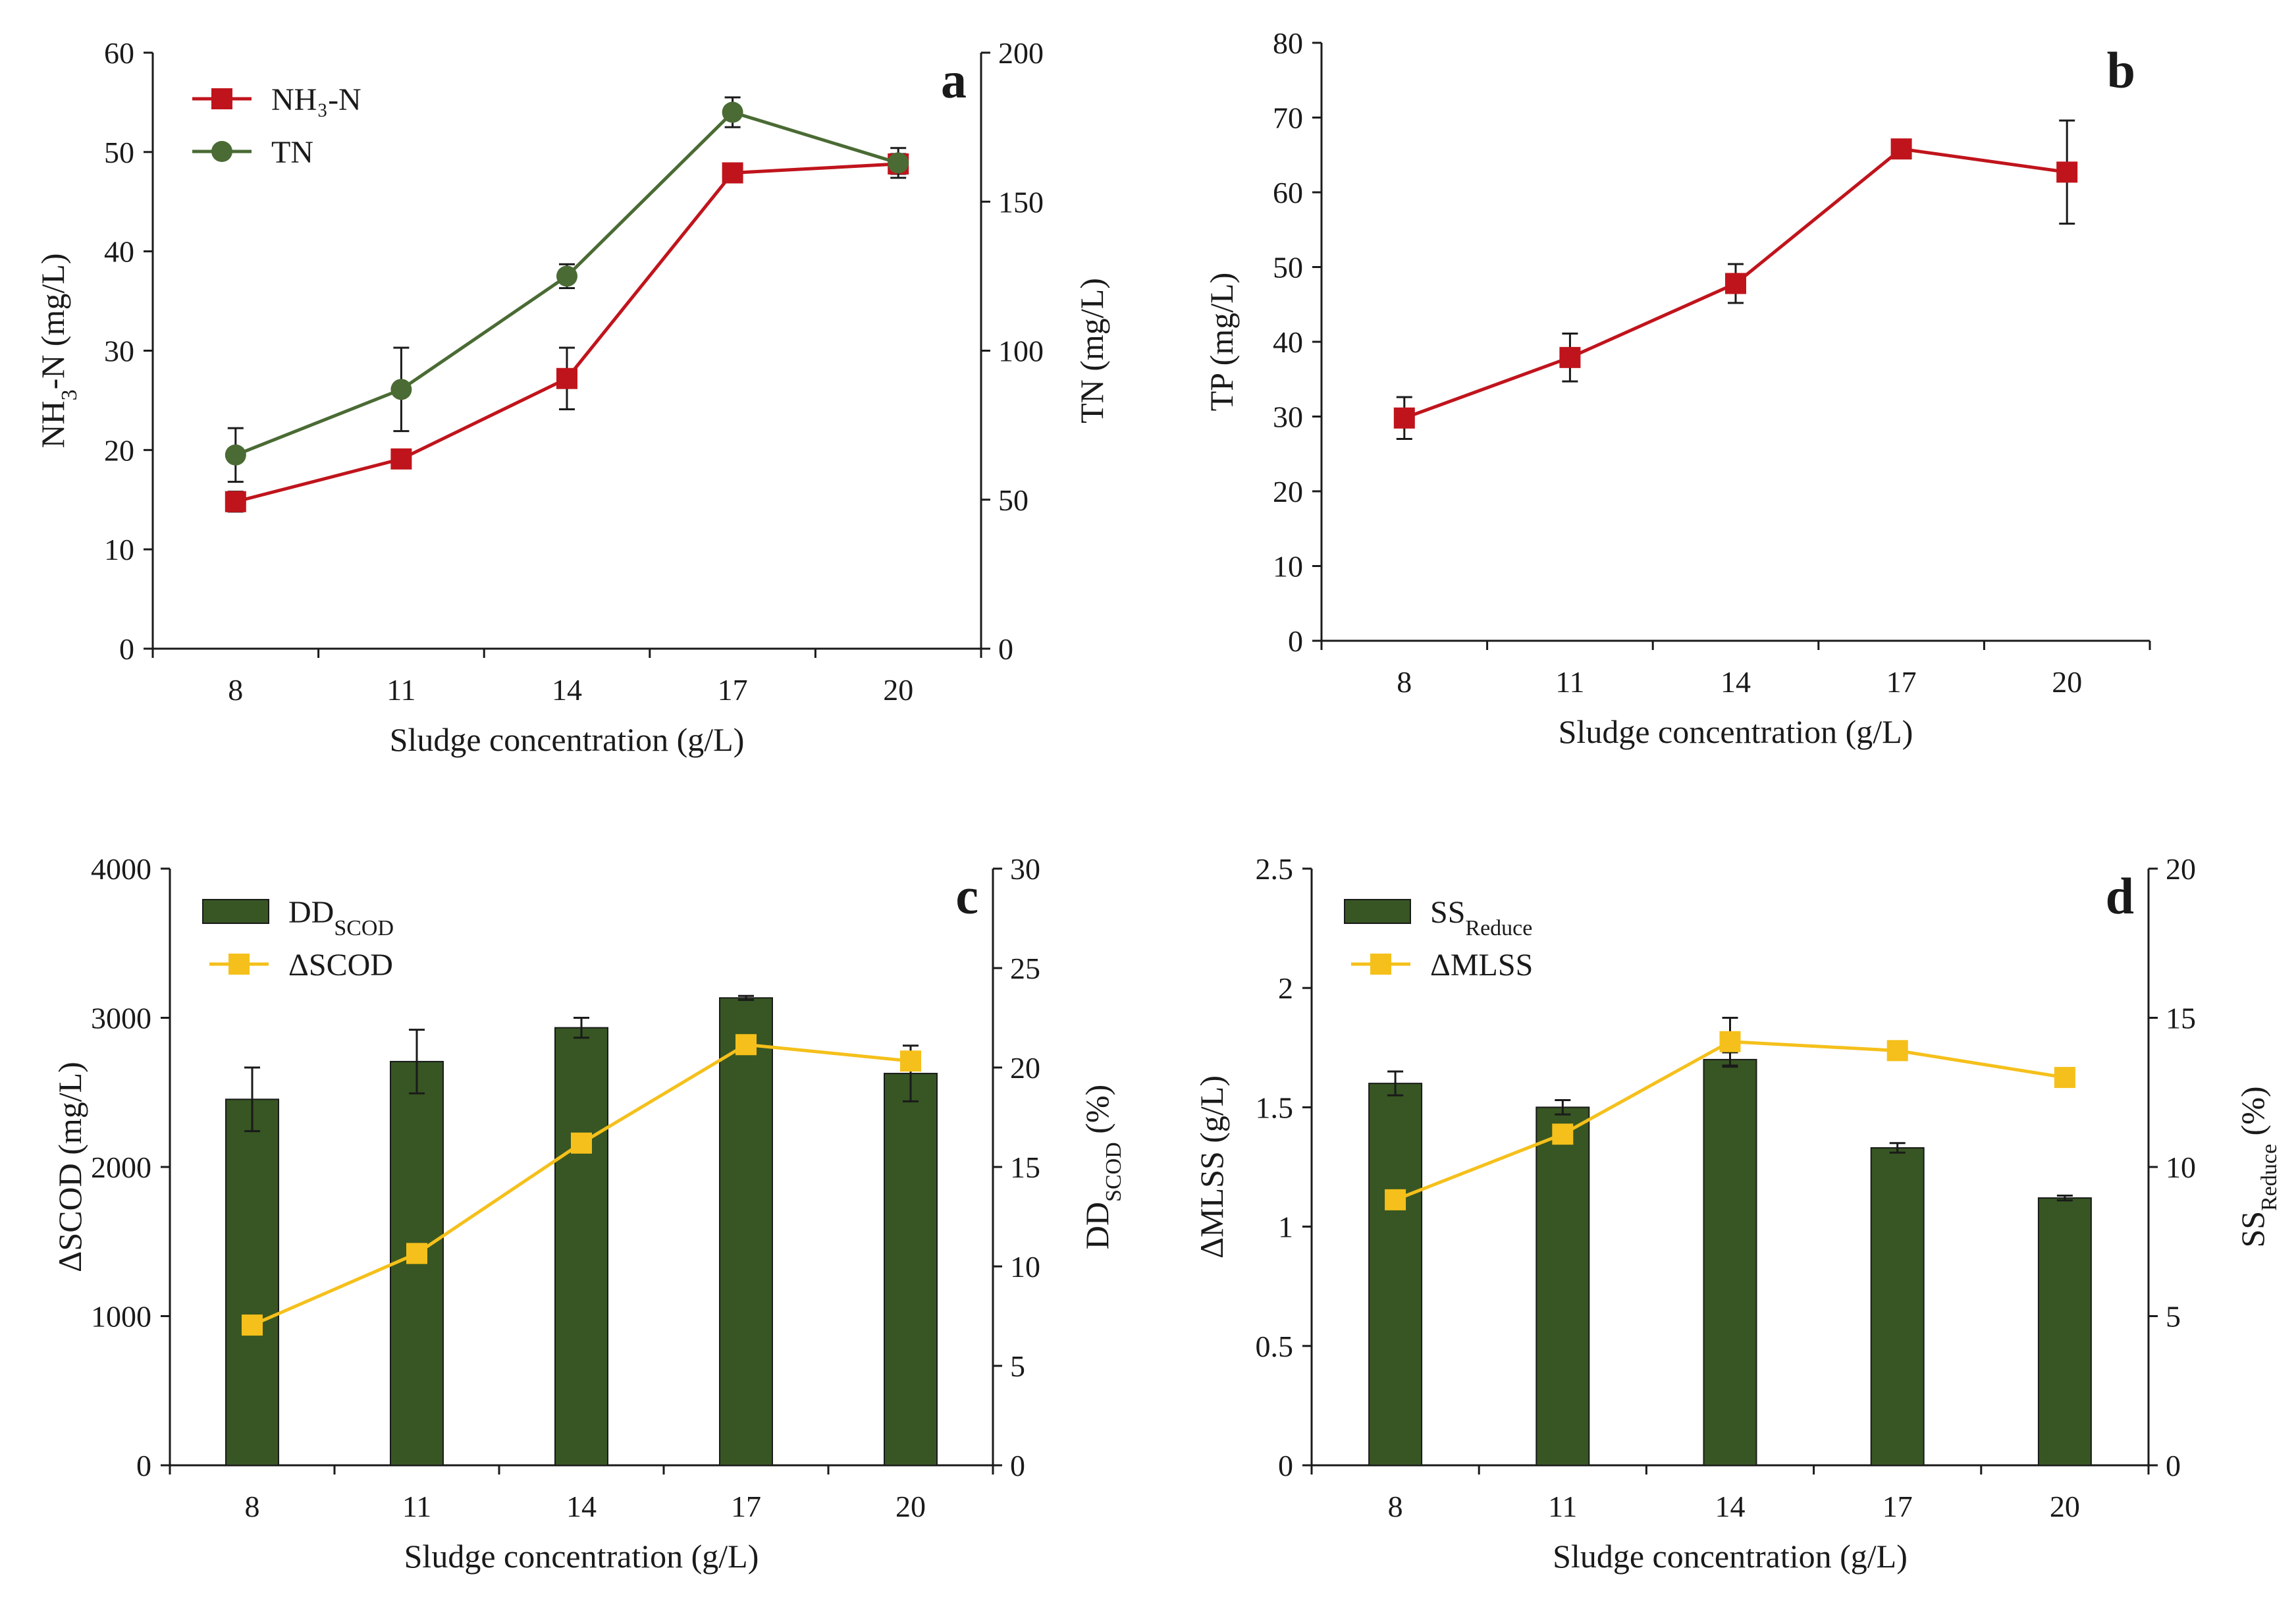  I want to click on y-tick-label: 60, so click(119, 53).